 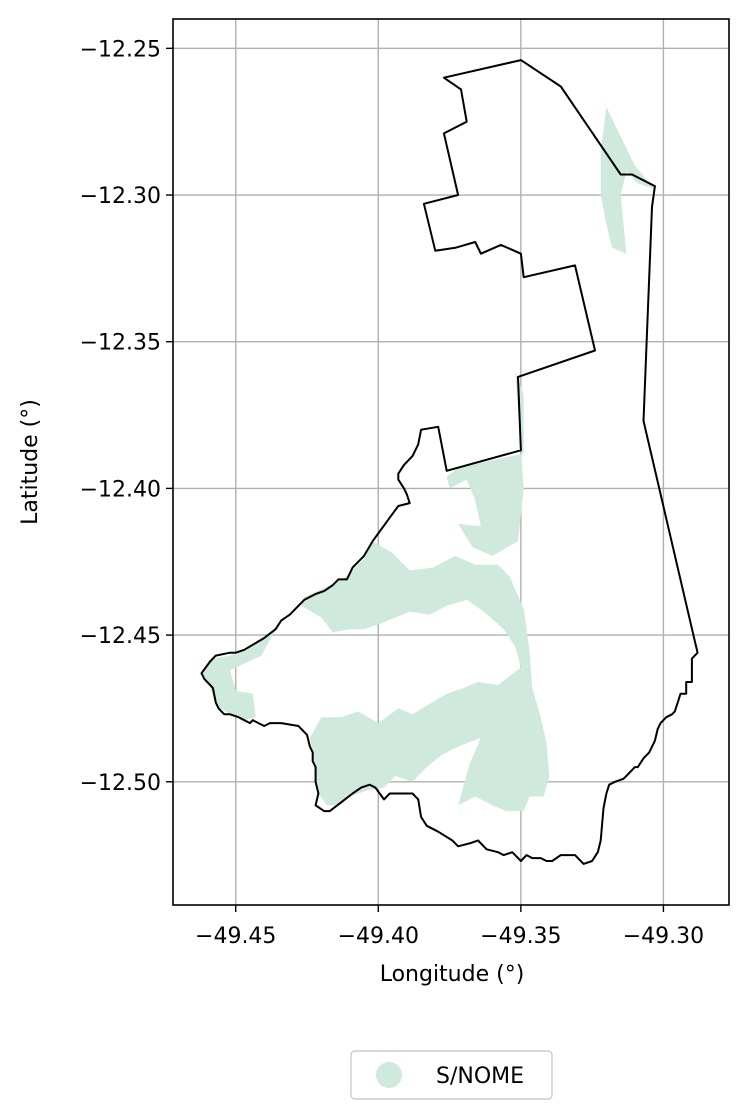 What do you see at coordinates (120, 783) in the screenshot?
I see `y-tick-label: −12.50` at bounding box center [120, 783].